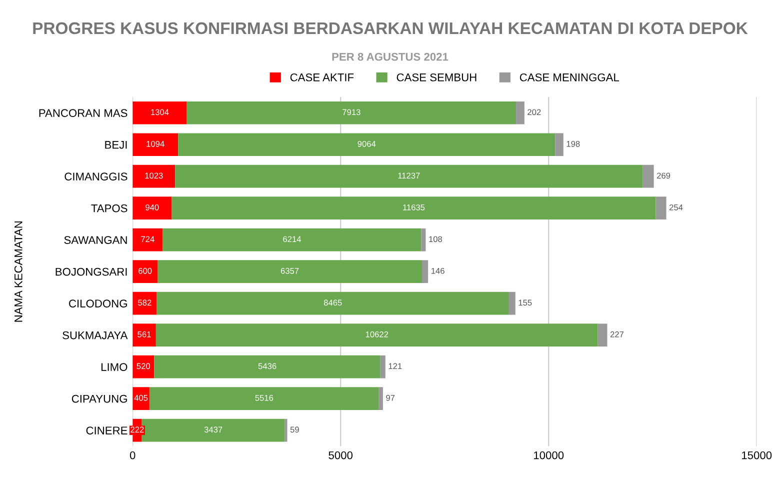  What do you see at coordinates (573, 143) in the screenshot?
I see `data-label: 198` at bounding box center [573, 143].